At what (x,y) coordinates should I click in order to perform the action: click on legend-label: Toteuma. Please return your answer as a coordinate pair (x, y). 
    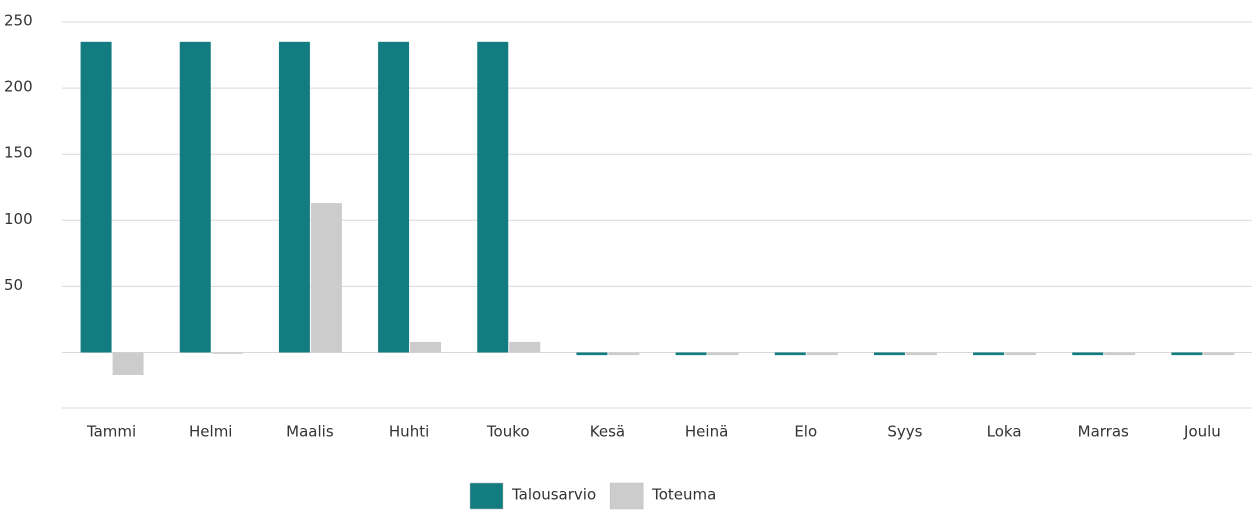
    Looking at the image, I should click on (683, 495).